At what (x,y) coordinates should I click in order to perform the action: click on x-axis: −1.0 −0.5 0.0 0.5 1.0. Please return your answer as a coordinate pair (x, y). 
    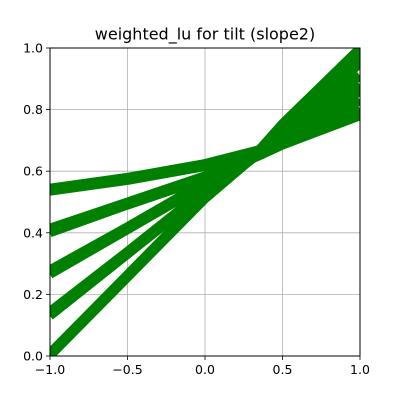
    Looking at the image, I should click on (202, 366).